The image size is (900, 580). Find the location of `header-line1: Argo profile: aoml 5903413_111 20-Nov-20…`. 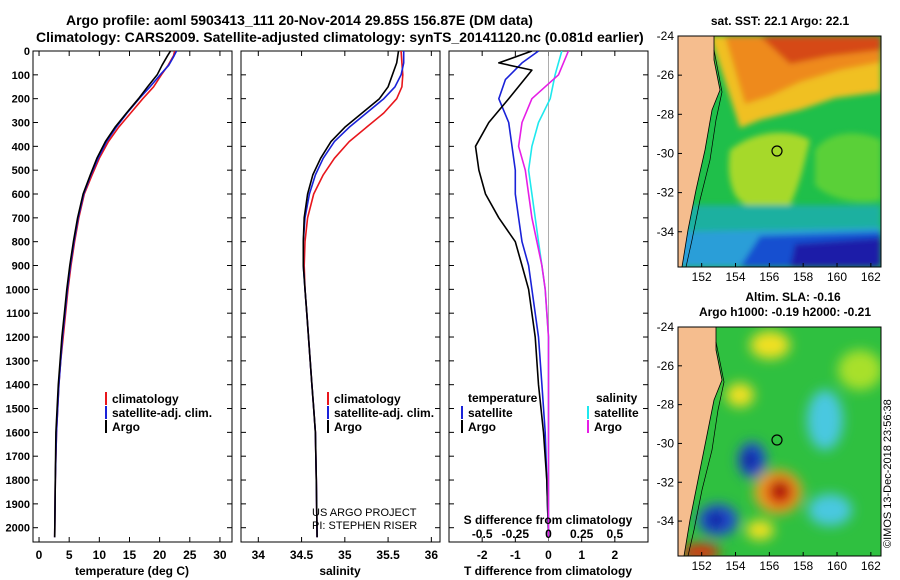

header-line1: Argo profile: aoml 5903413_111 20-Nov-20… is located at coordinates (299, 20).